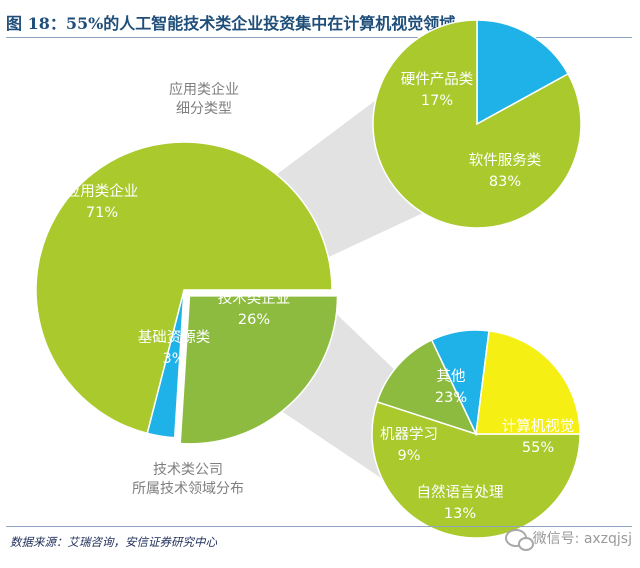 The height and width of the screenshot is (568, 640). I want to click on pie3-slice-1-label: 计算机视觉, so click(538, 426).